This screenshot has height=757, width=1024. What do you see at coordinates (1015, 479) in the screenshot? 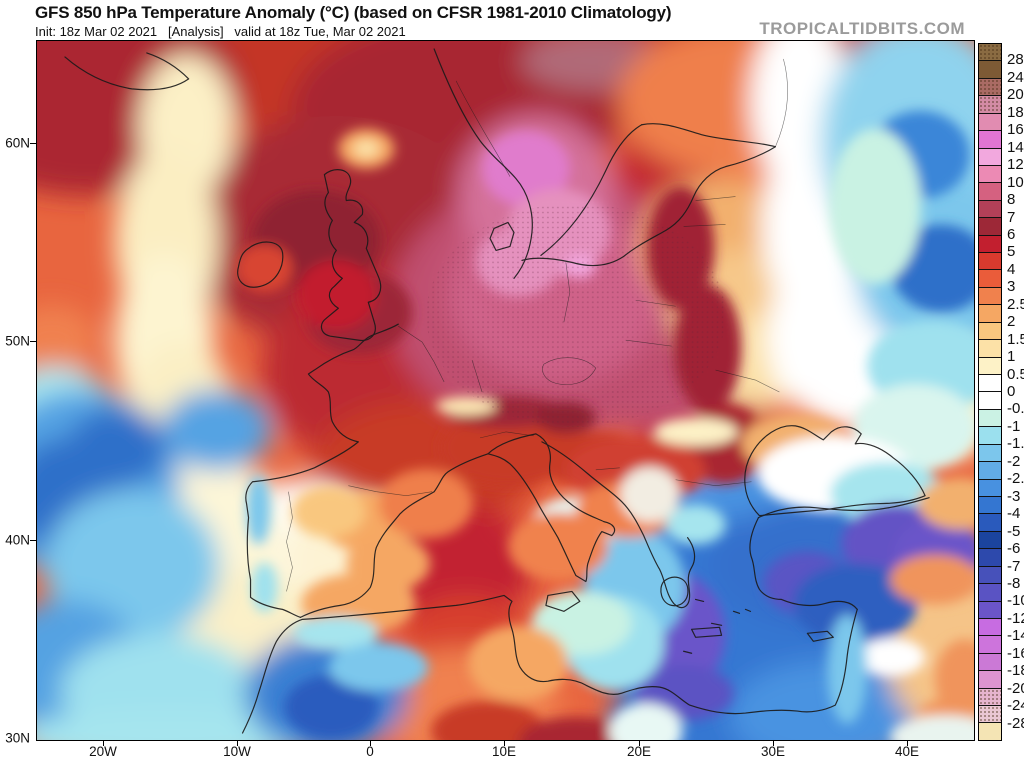
I see `colorbar-label: -2.5` at bounding box center [1015, 479].